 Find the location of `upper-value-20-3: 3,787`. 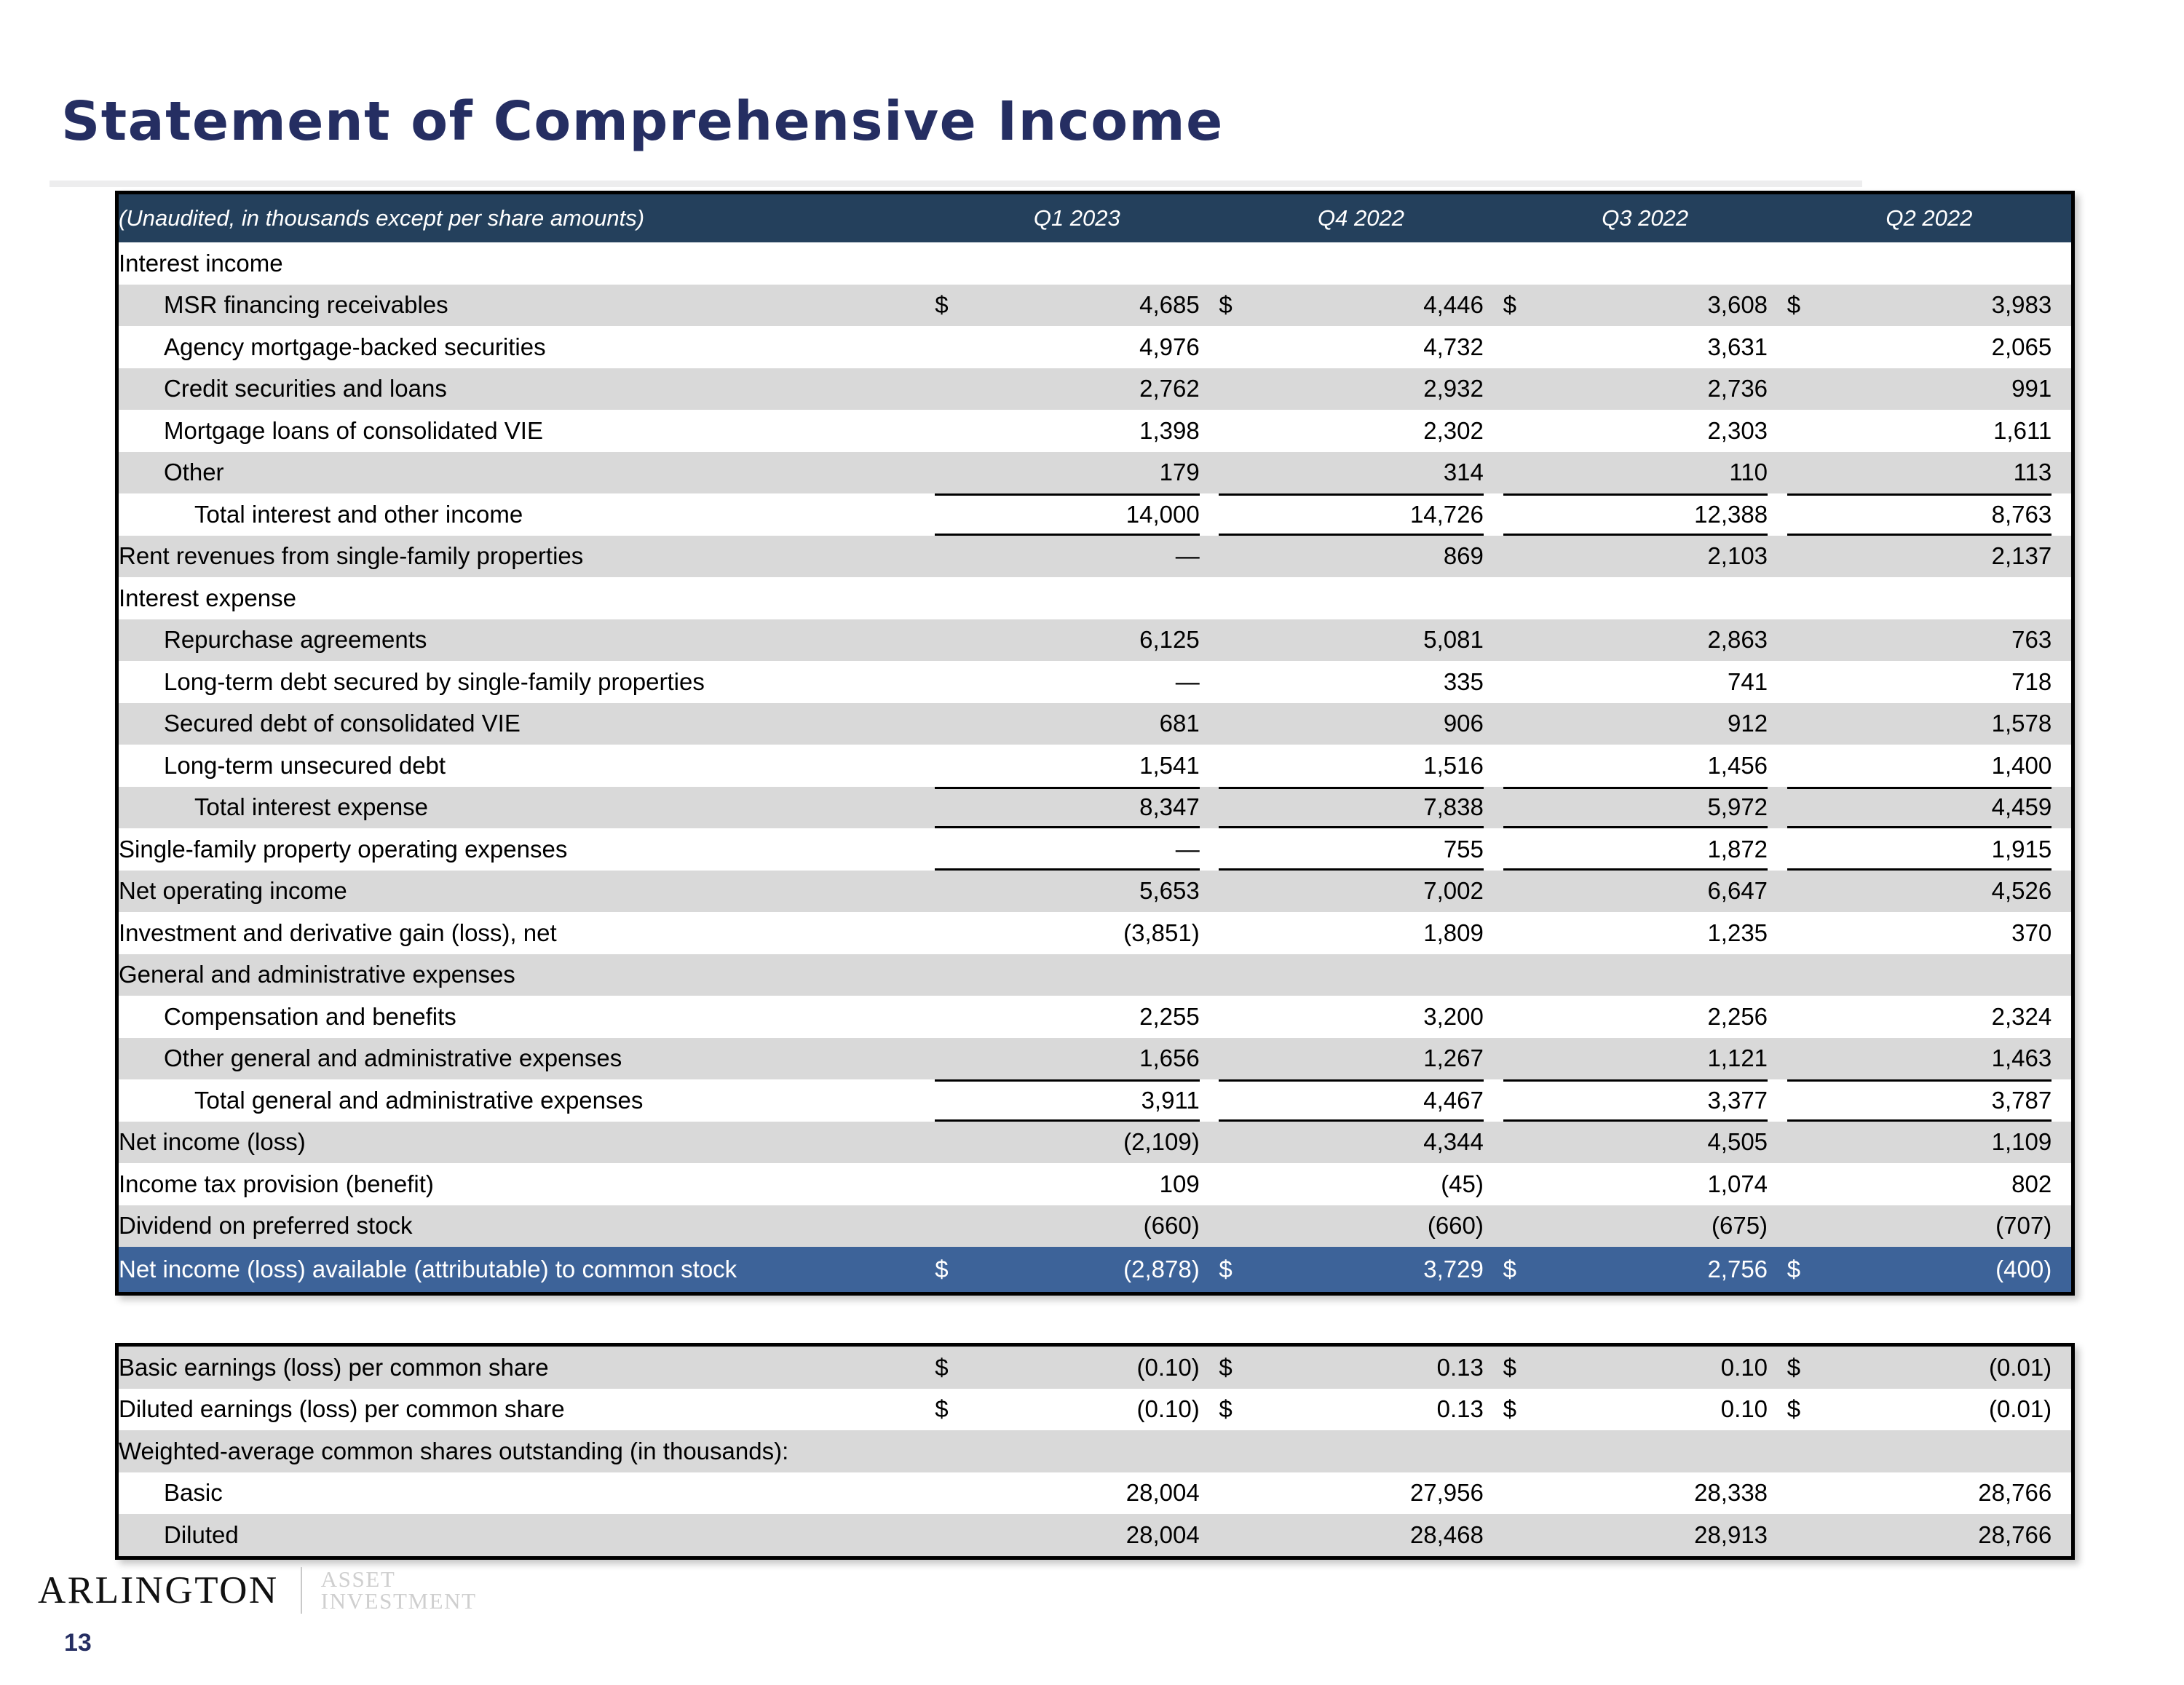

upper-value-20-3: 3,787 is located at coordinates (1946, 1100).